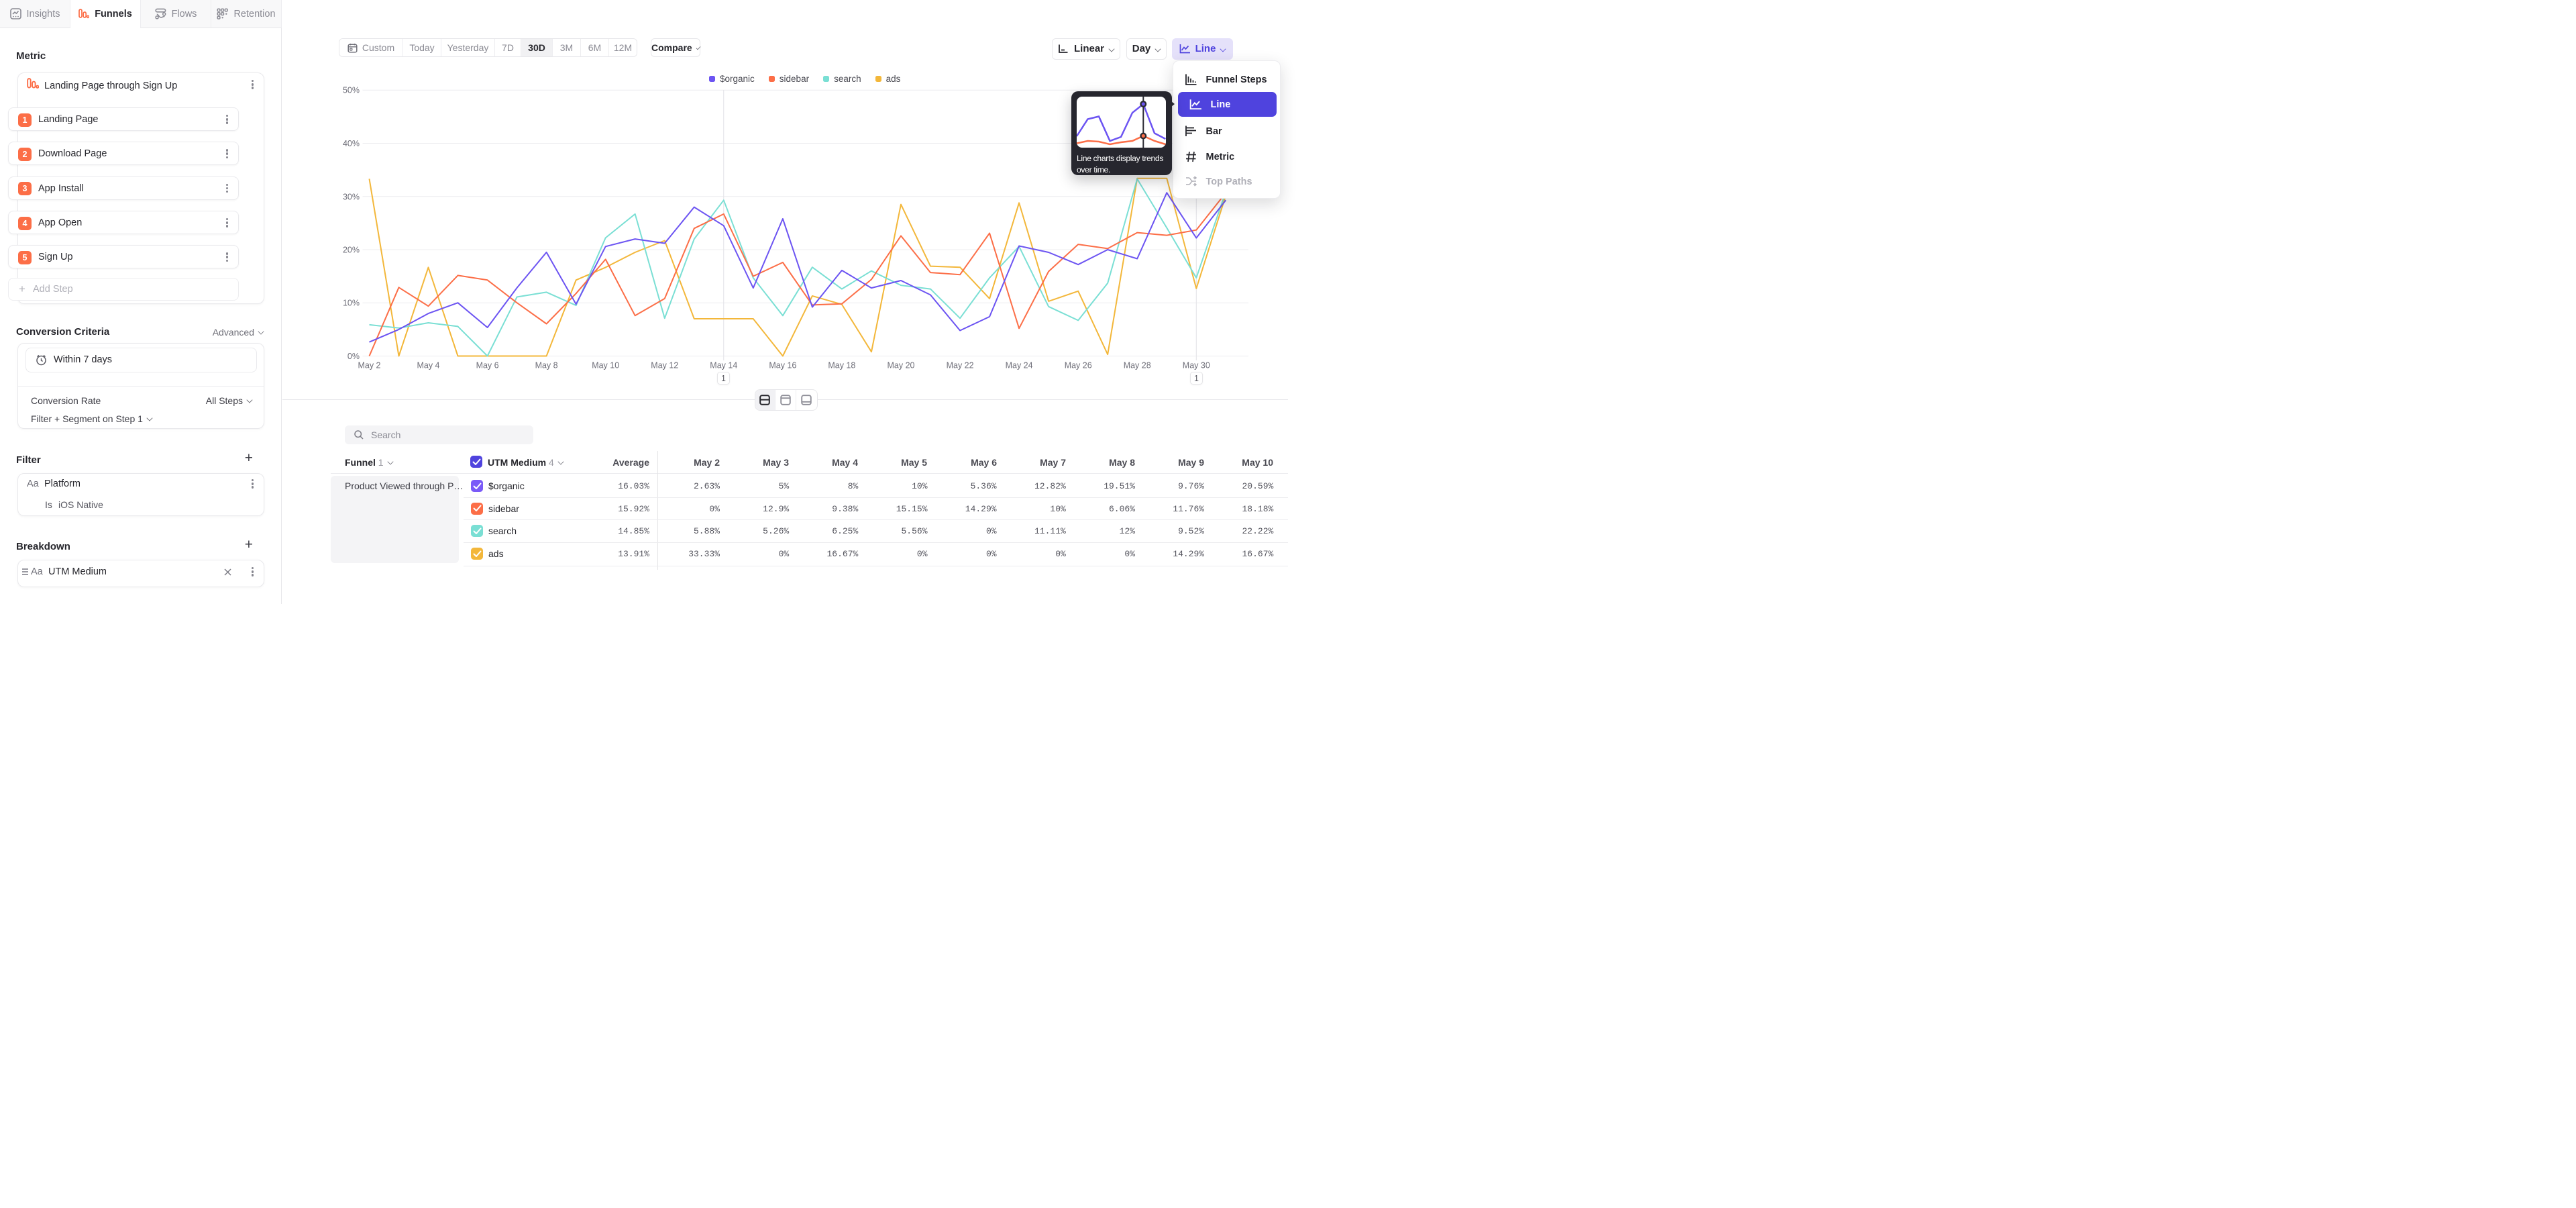 Image resolution: width=2576 pixels, height=1208 pixels. What do you see at coordinates (351, 143) in the screenshot?
I see `svg-text: 40%` at bounding box center [351, 143].